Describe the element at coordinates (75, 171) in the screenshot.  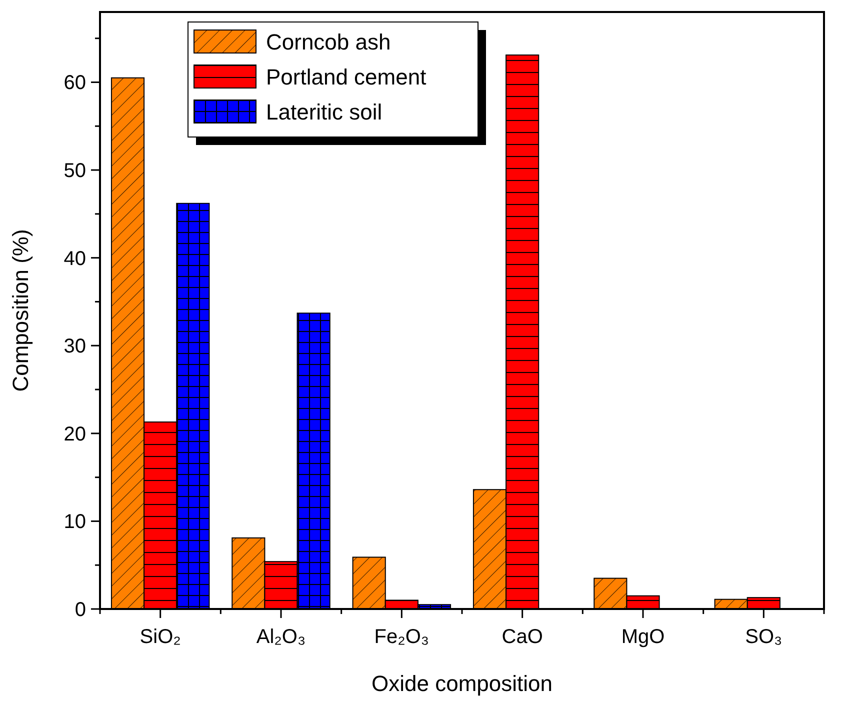
I see `y-tick-label: 50` at that location.